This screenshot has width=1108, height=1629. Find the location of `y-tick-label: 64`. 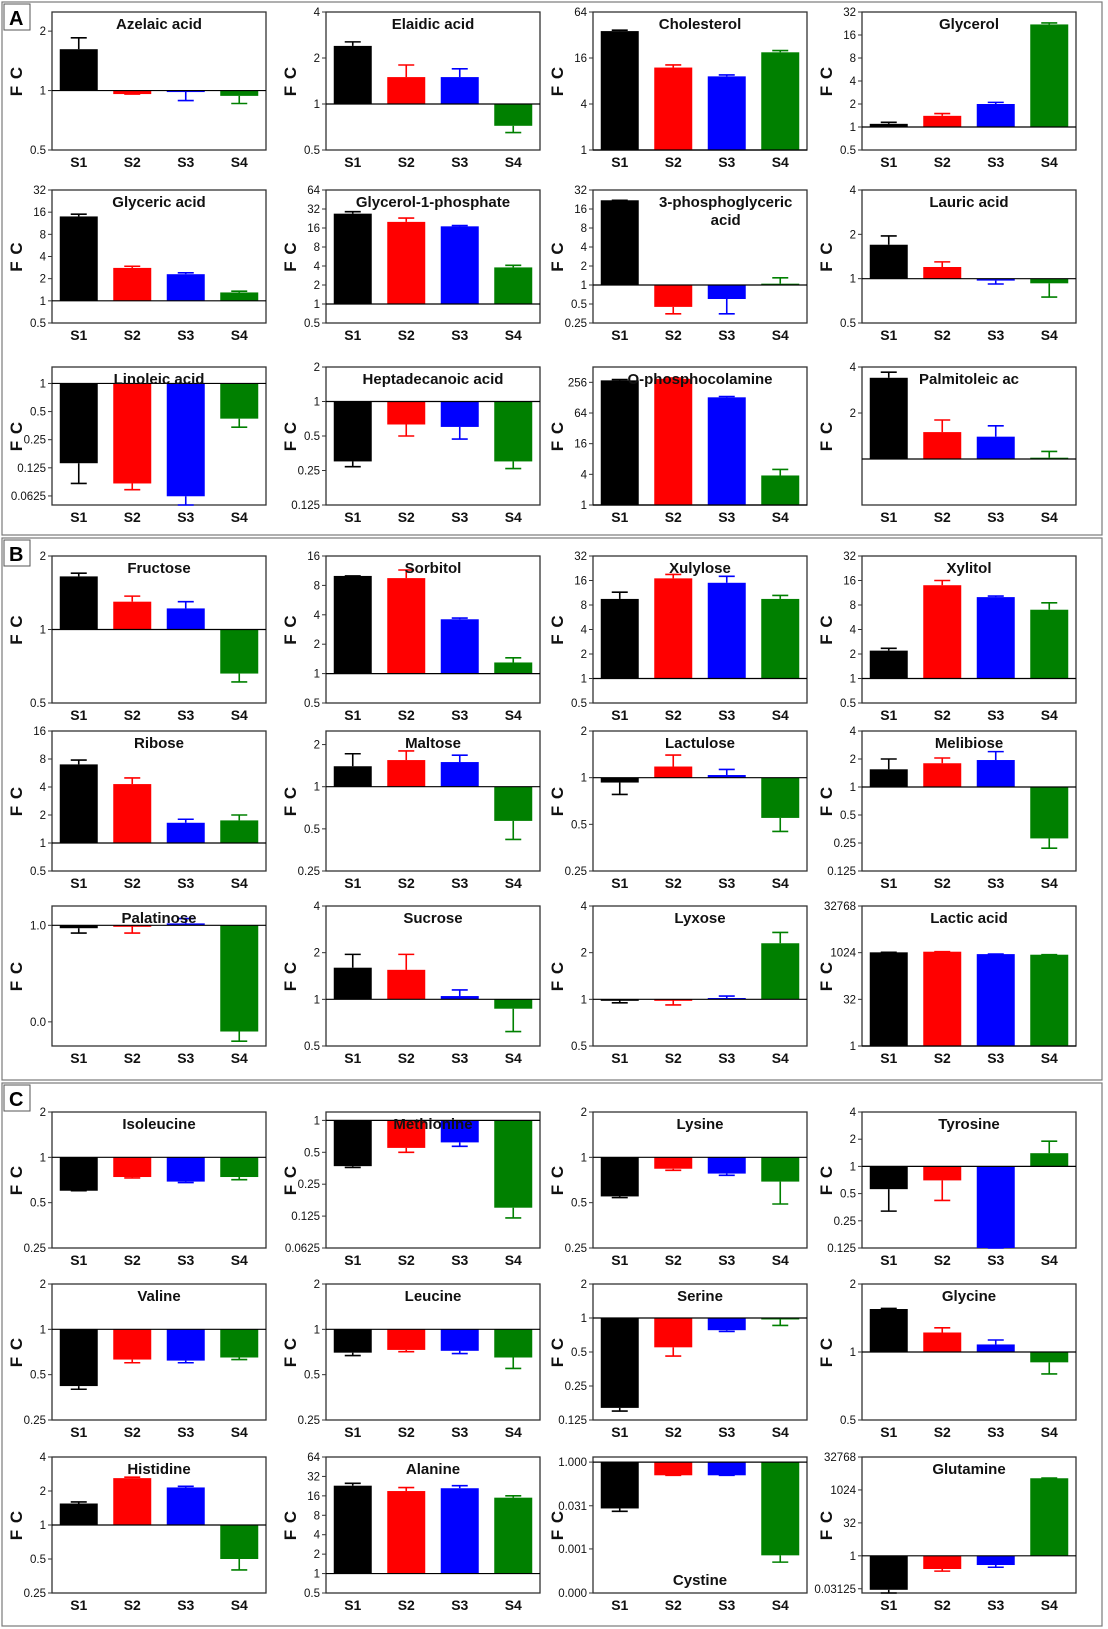

y-tick-label: 64 is located at coordinates (580, 414).